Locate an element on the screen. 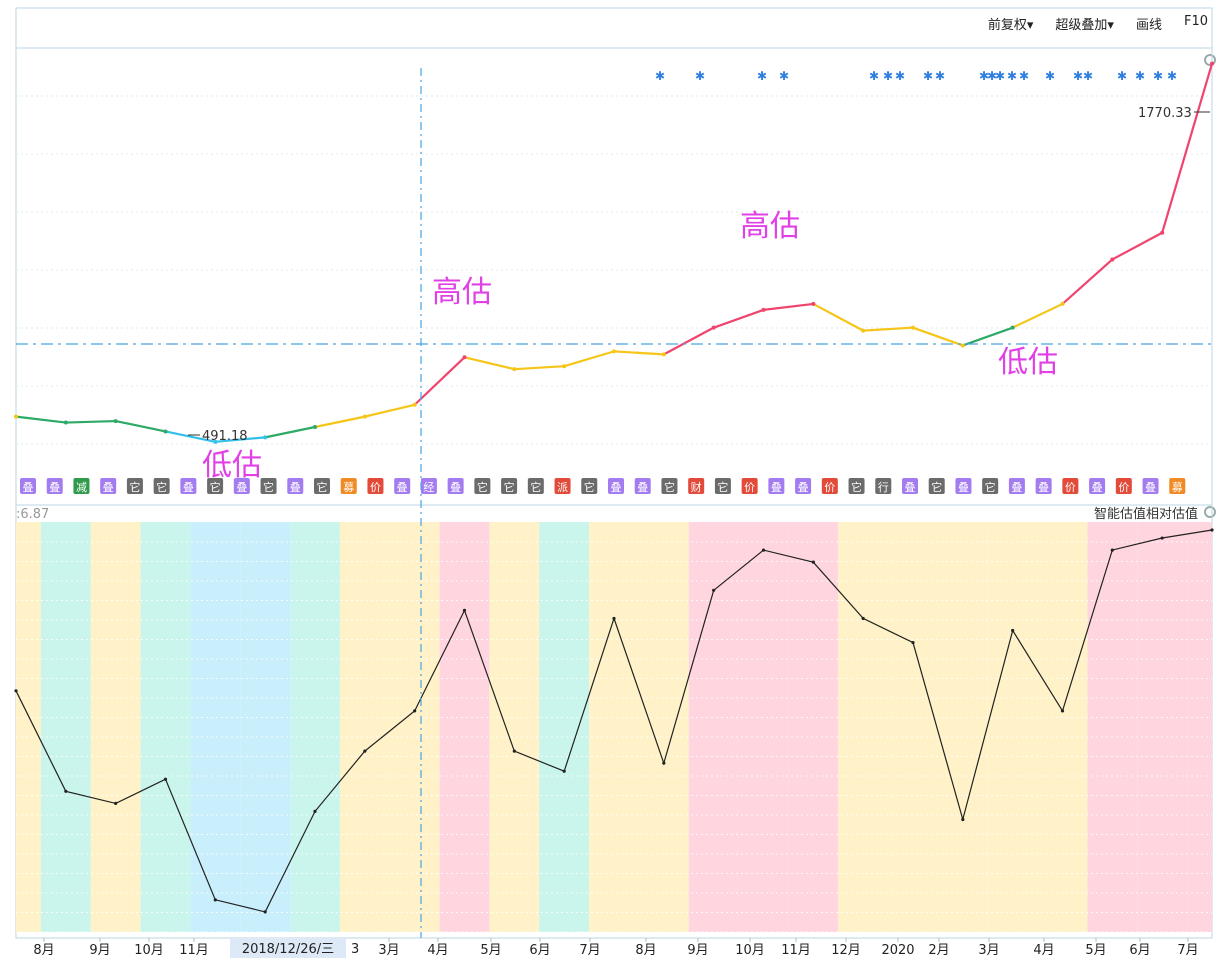  f10-button: F10 is located at coordinates (1195, 21).